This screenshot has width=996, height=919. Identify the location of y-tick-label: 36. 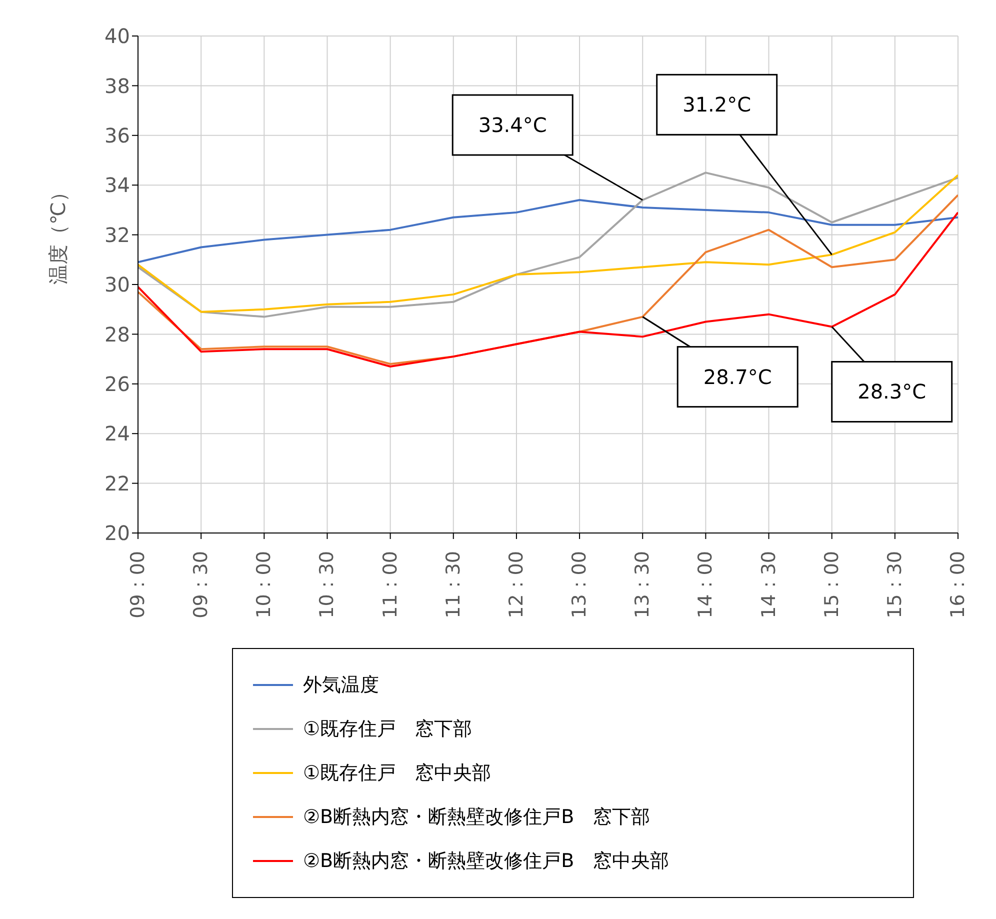
(117, 136).